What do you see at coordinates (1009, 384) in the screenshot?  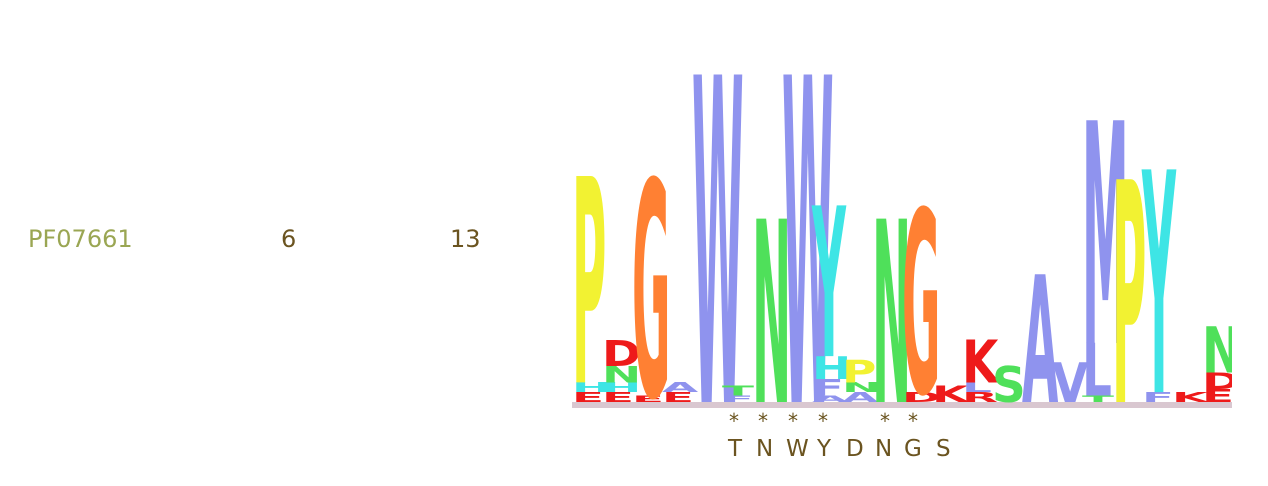 I see `logo-letter-S: S` at bounding box center [1009, 384].